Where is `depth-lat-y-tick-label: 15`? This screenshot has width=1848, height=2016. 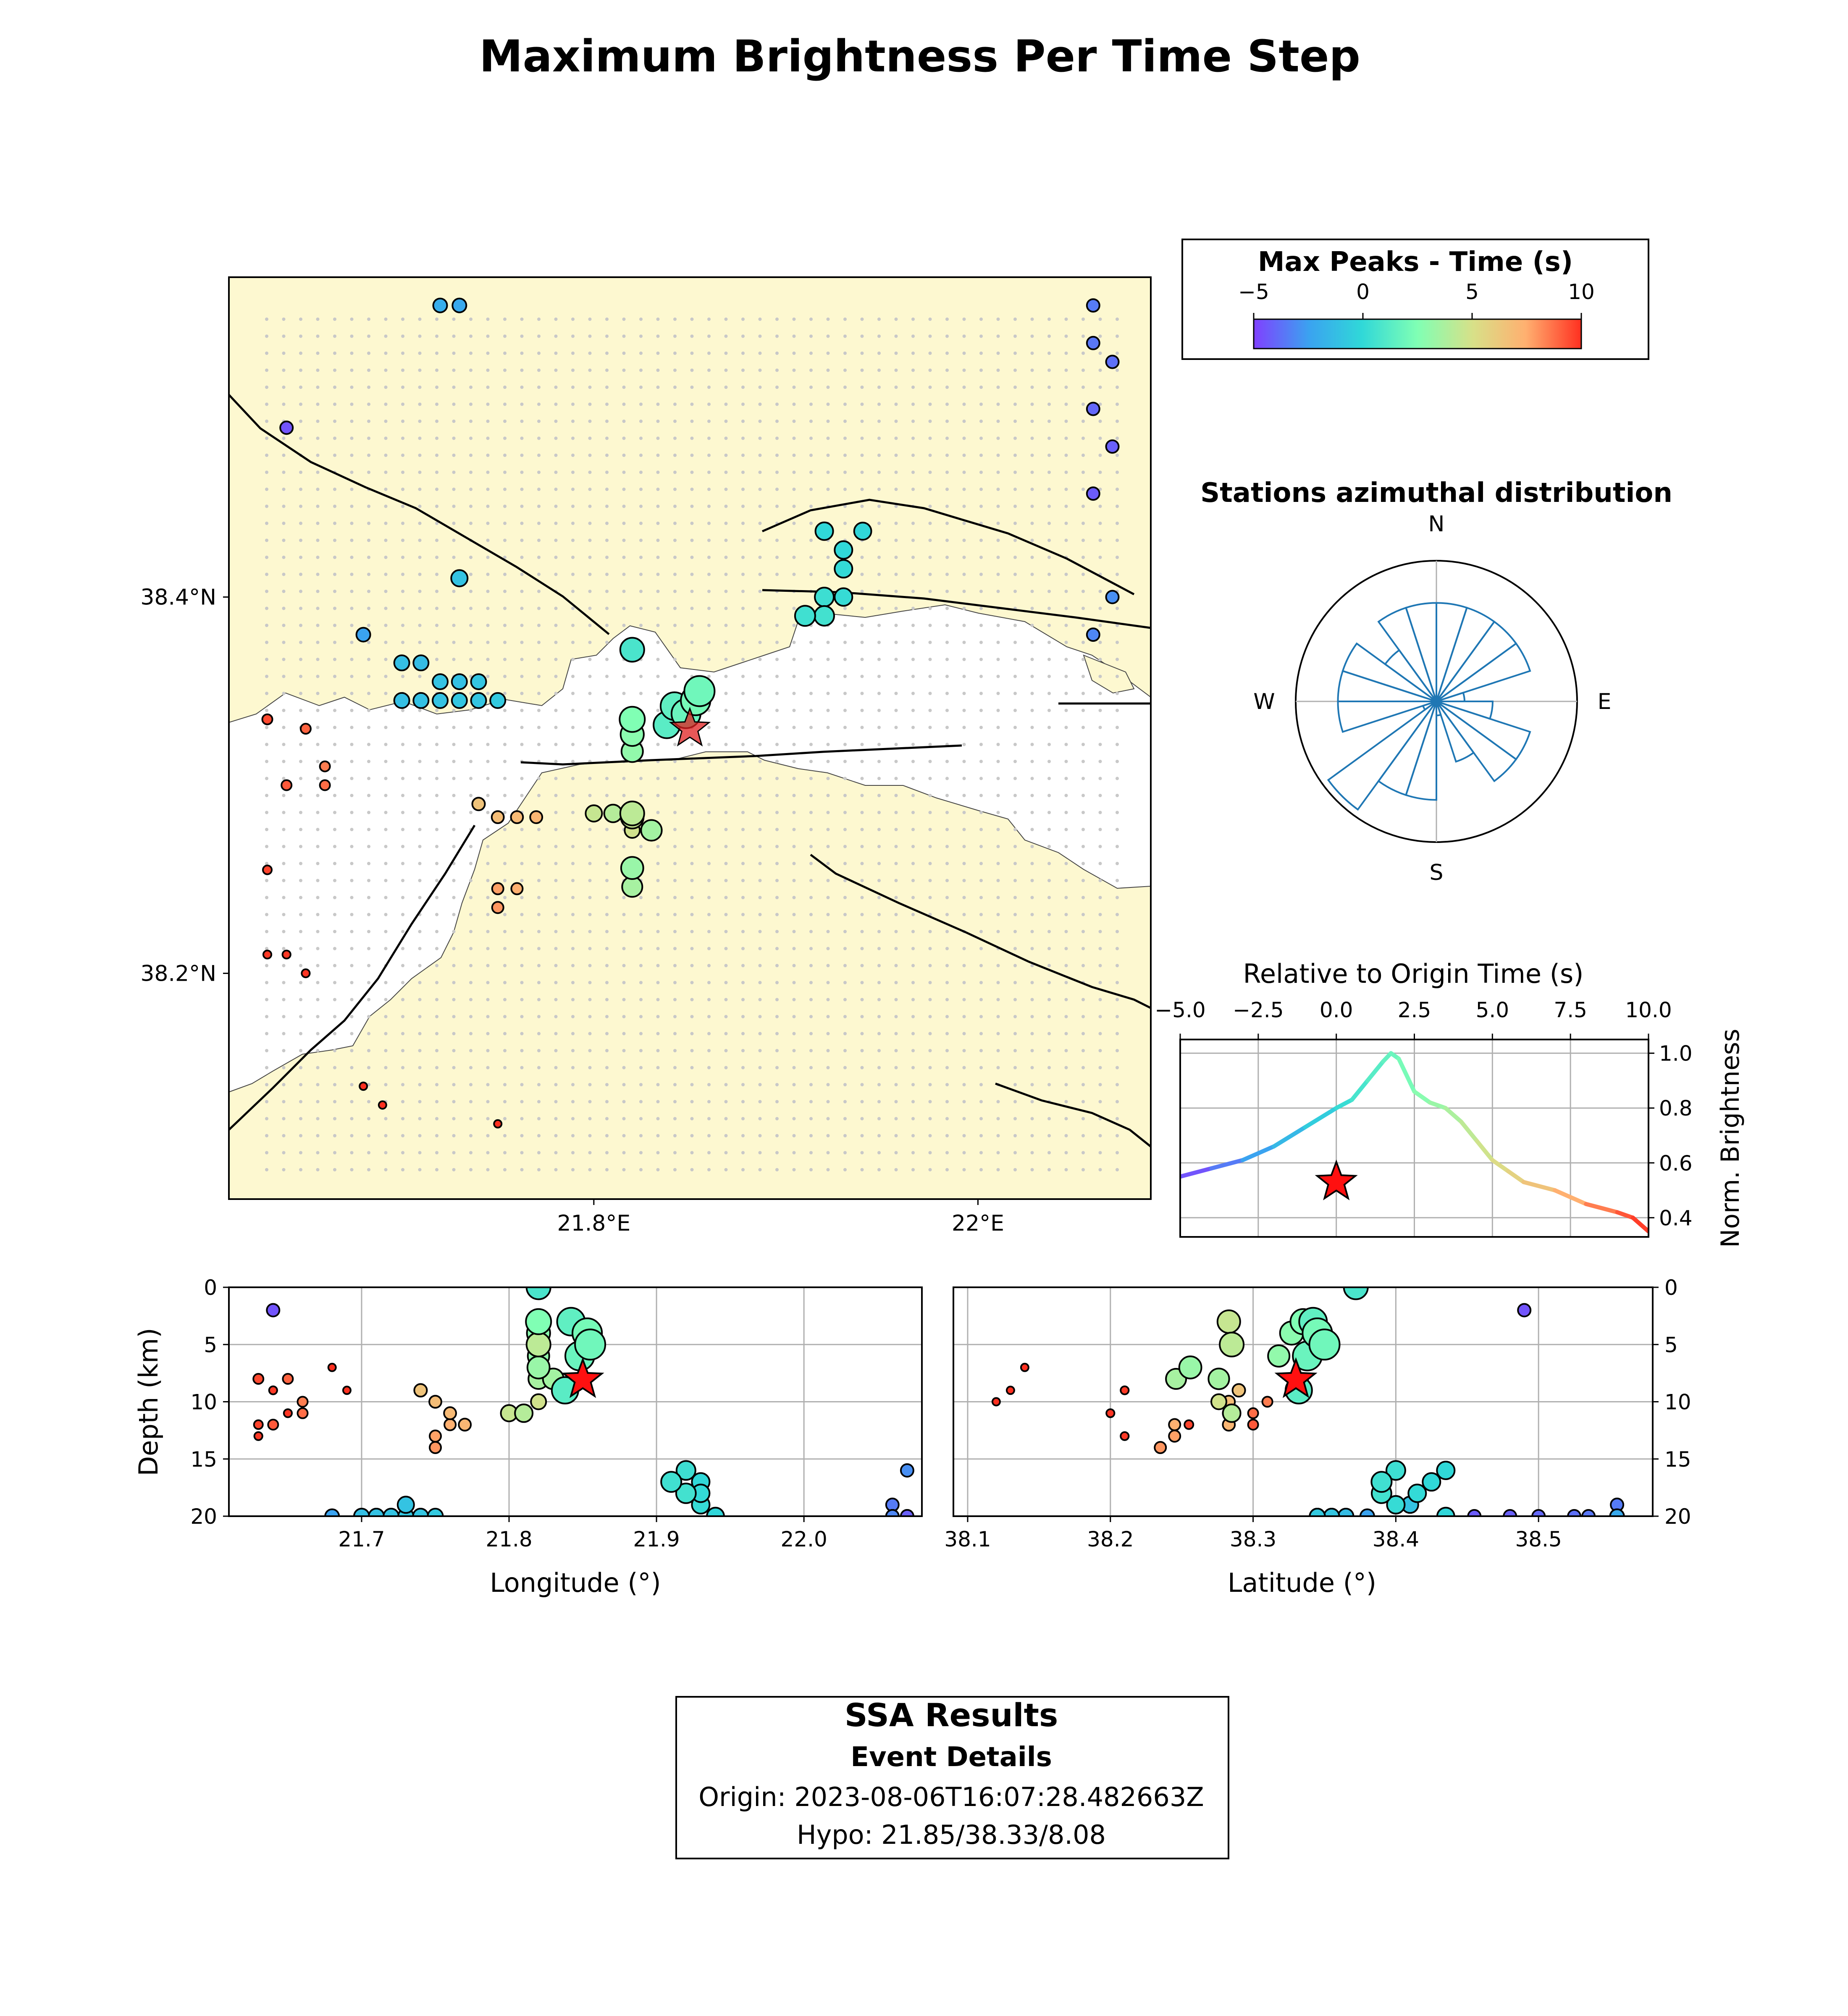 depth-lat-y-tick-label: 15 is located at coordinates (1677, 1459).